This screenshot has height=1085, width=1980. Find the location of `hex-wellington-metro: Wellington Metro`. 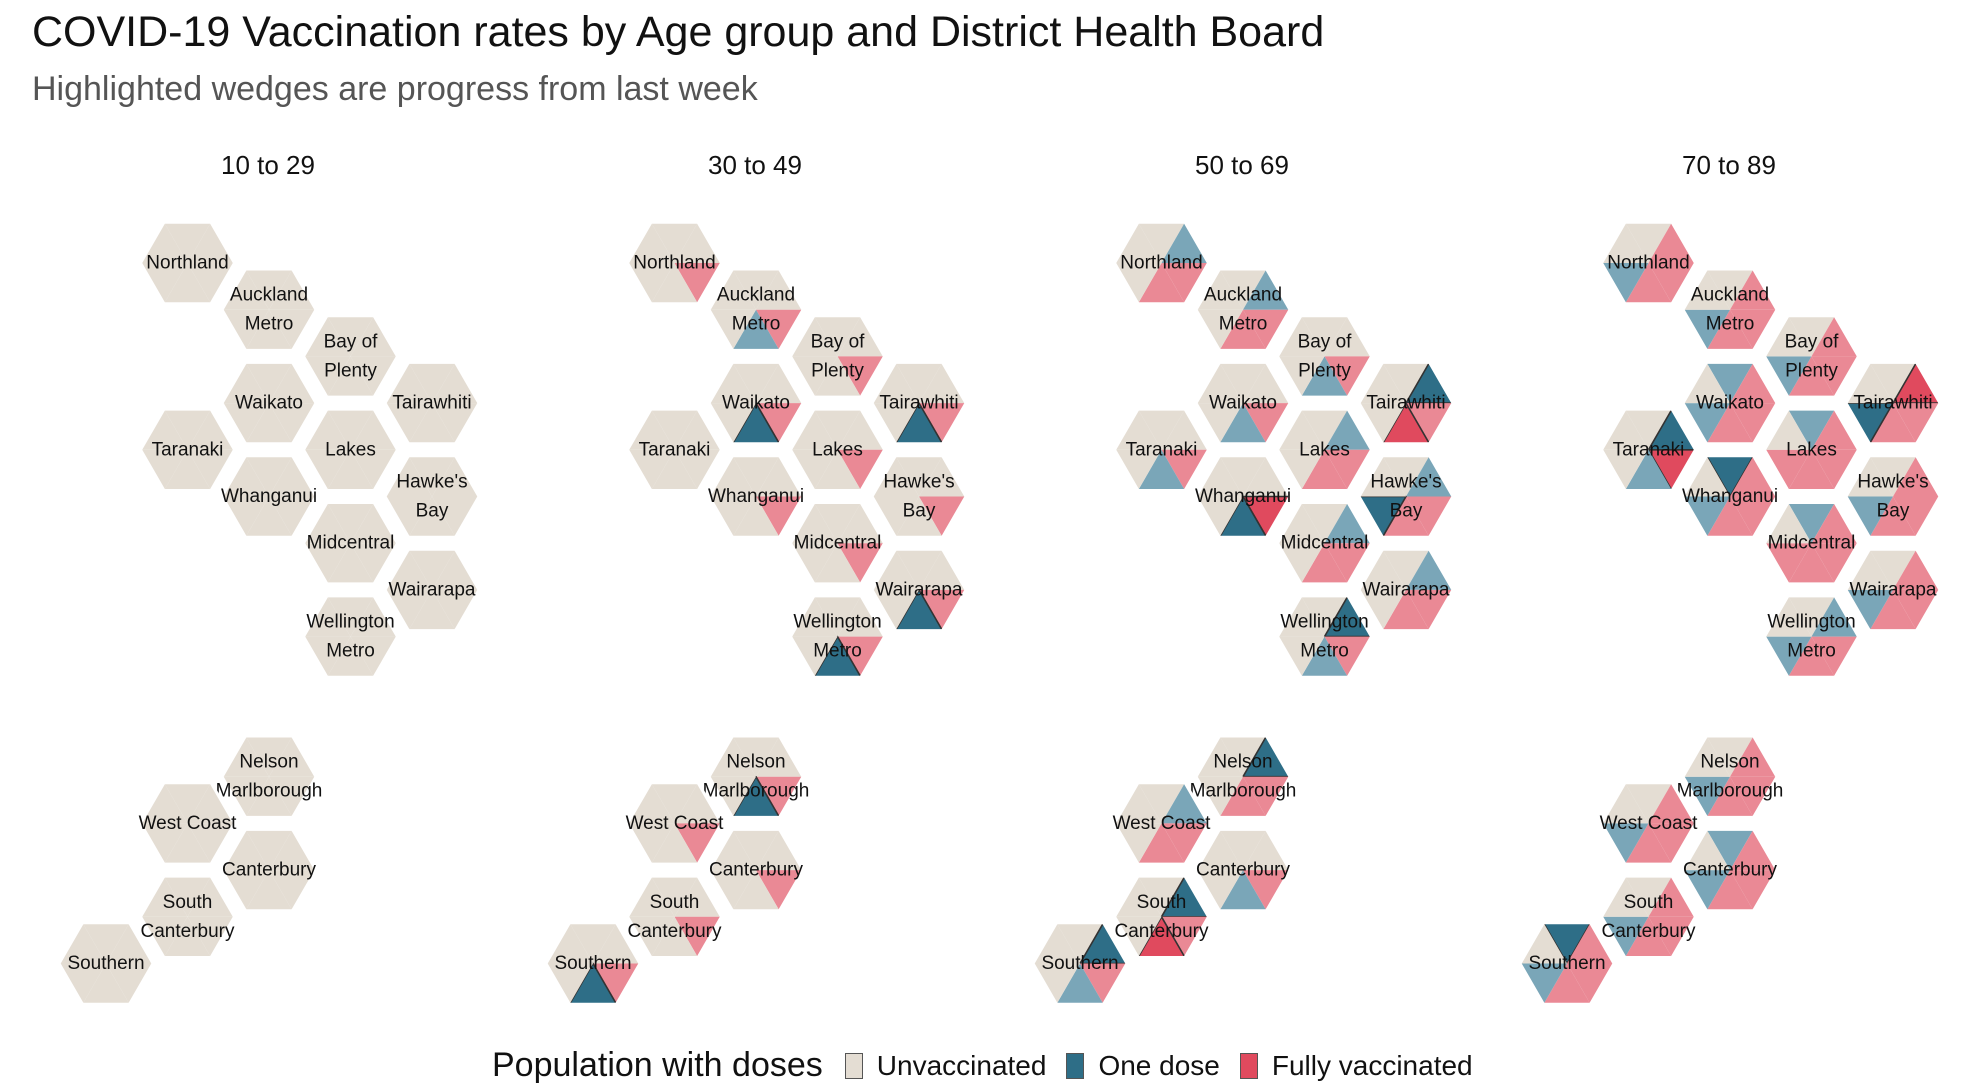

hex-wellington-metro: Wellington Metro is located at coordinates (837, 636).